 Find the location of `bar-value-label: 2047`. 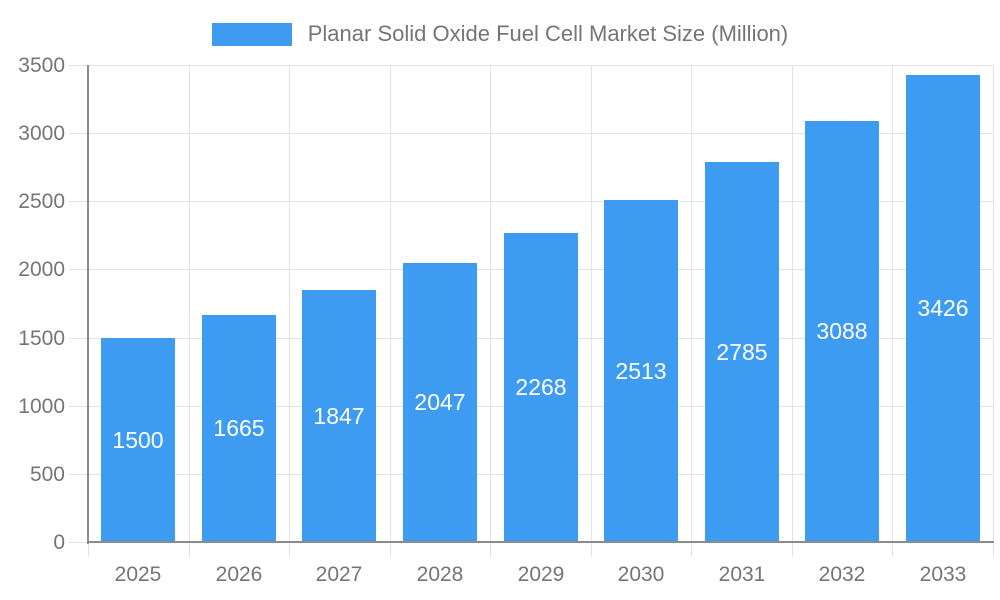

bar-value-label: 2047 is located at coordinates (440, 402).